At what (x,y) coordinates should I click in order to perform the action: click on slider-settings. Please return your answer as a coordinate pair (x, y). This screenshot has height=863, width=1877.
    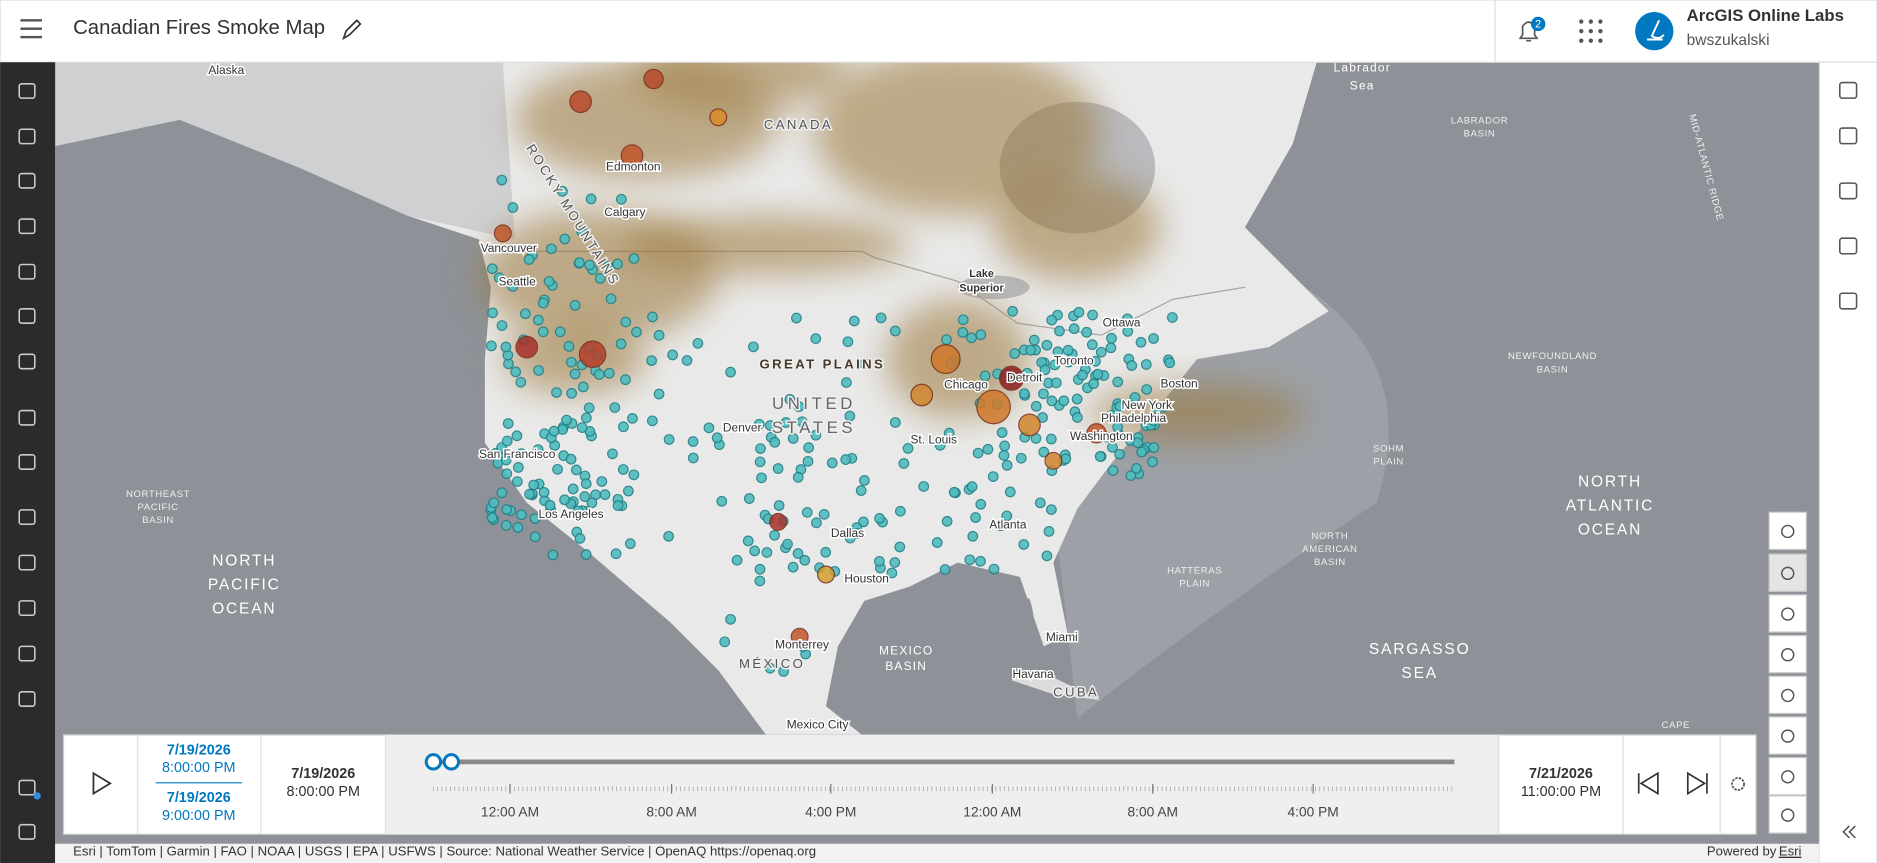
    Looking at the image, I should click on (1738, 784).